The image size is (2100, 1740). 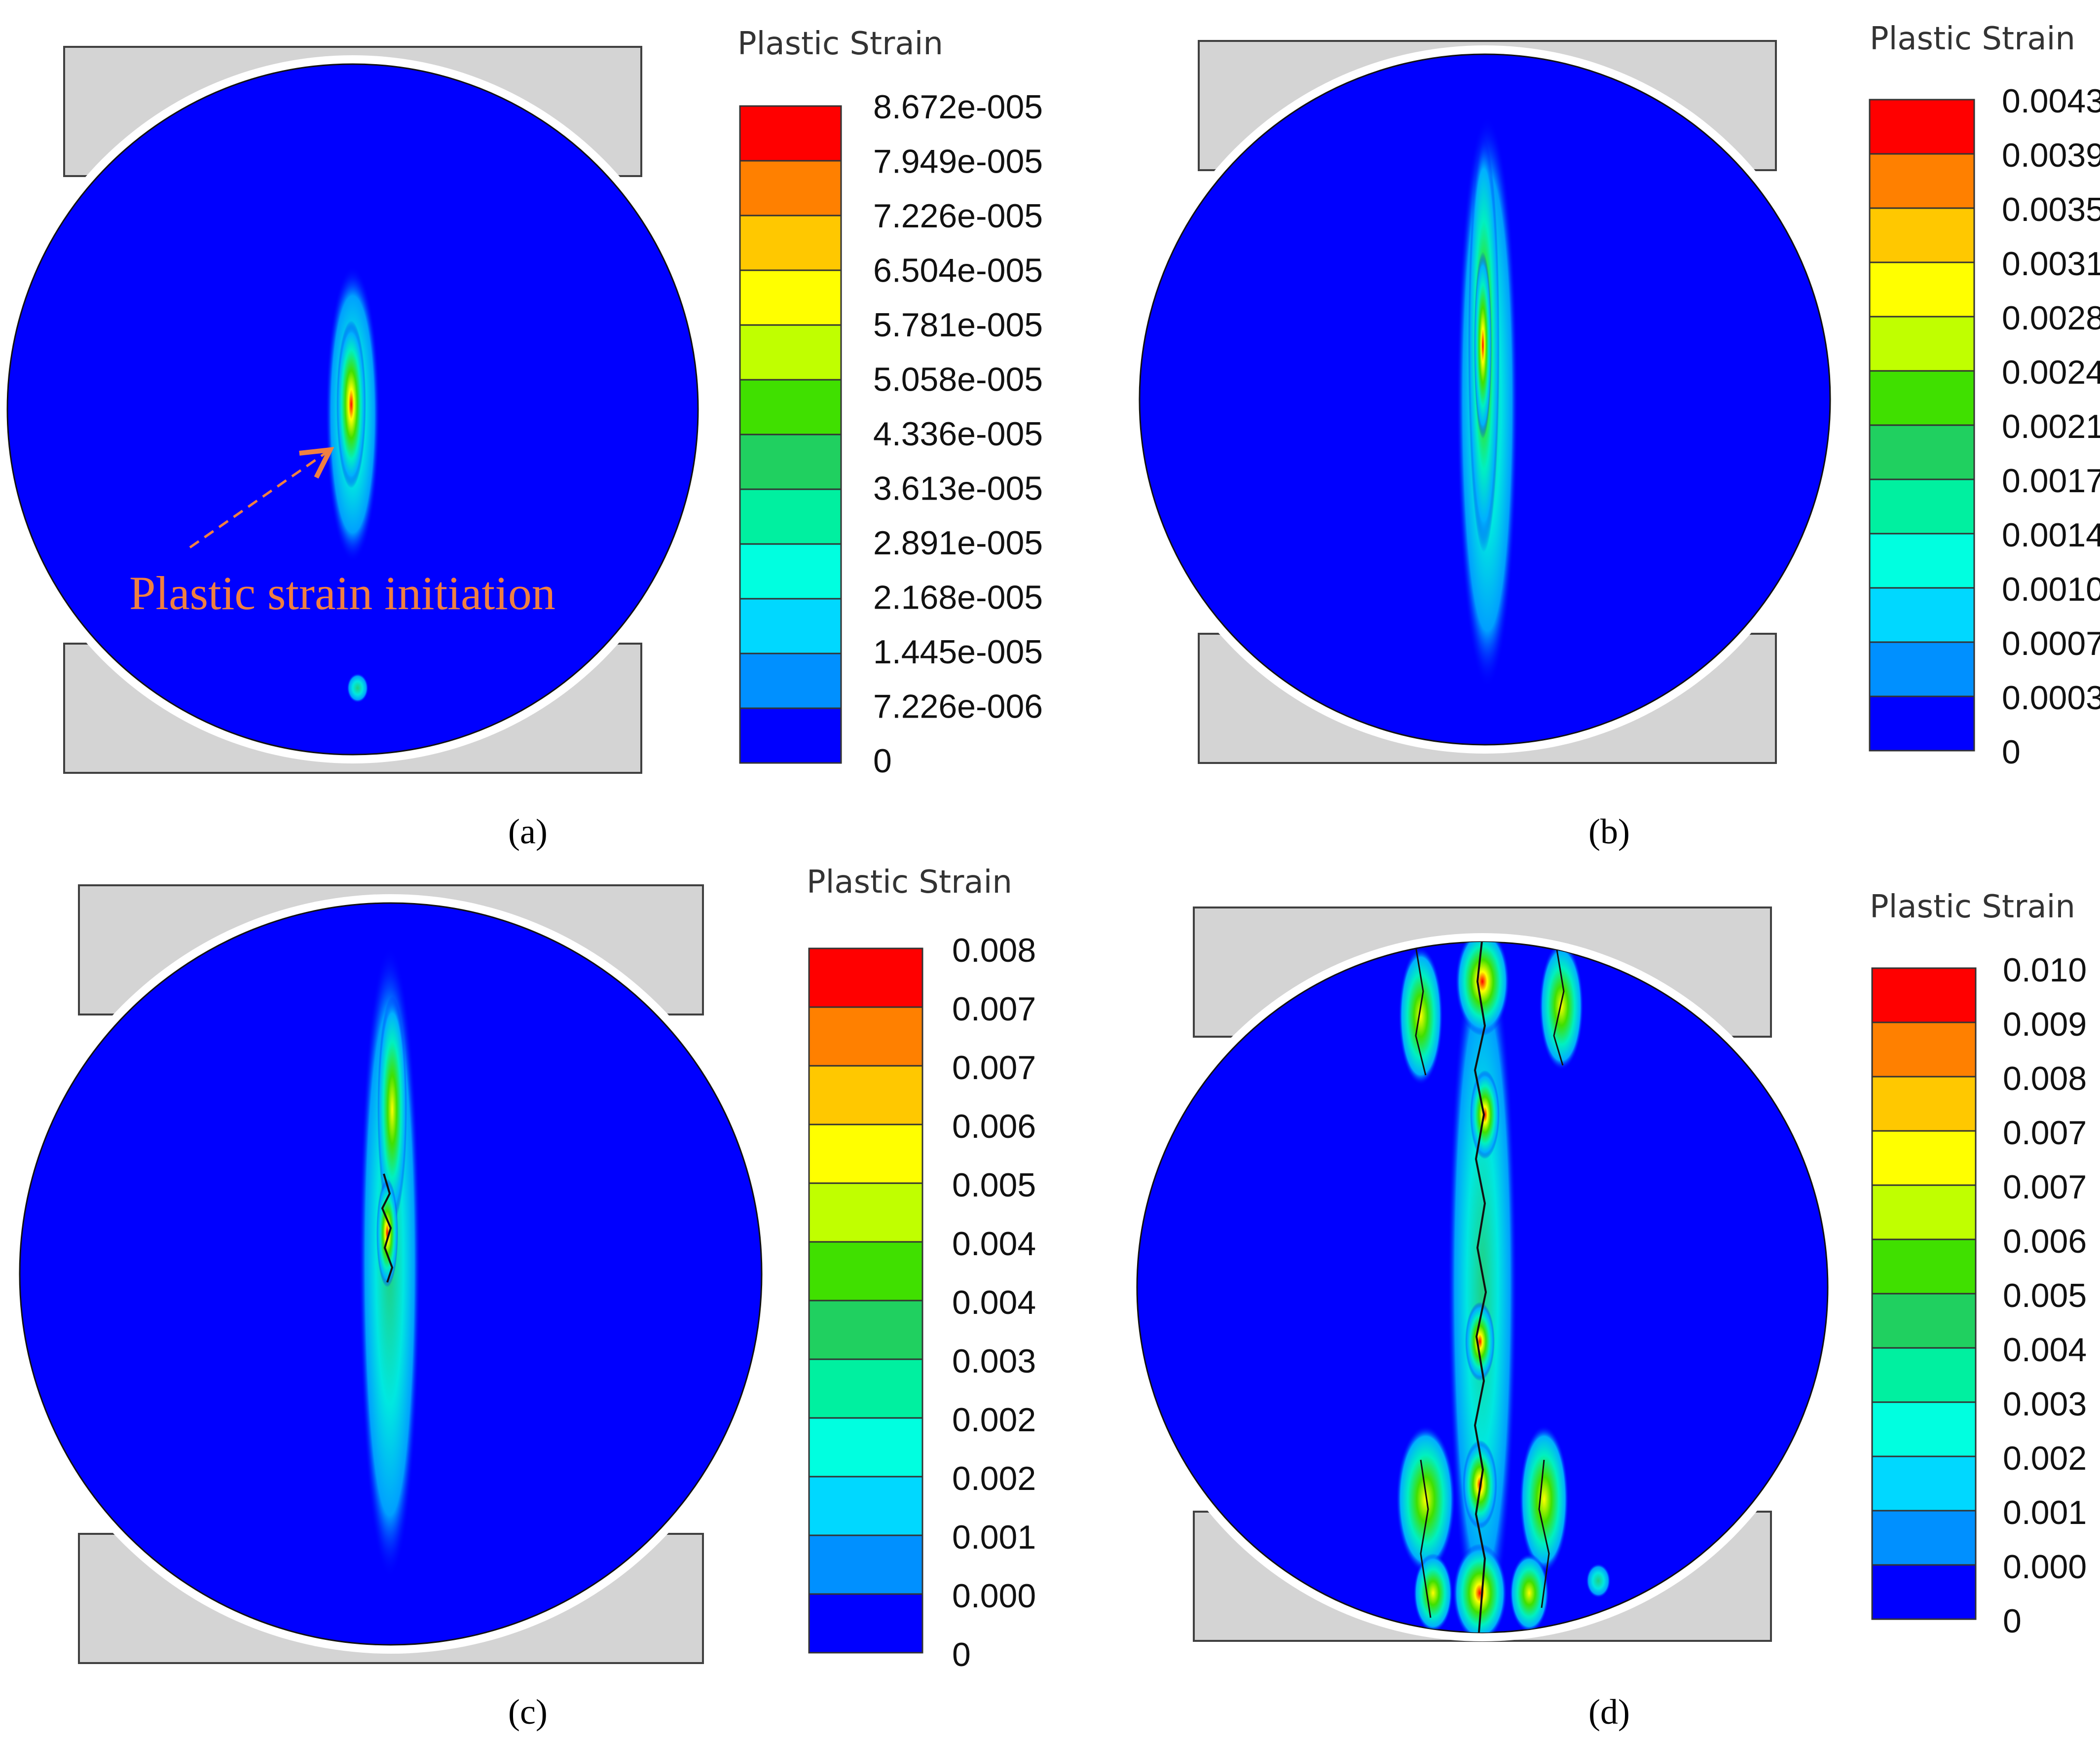 I want to click on colorbar-tick-label: 0.010, so click(x=2045, y=970).